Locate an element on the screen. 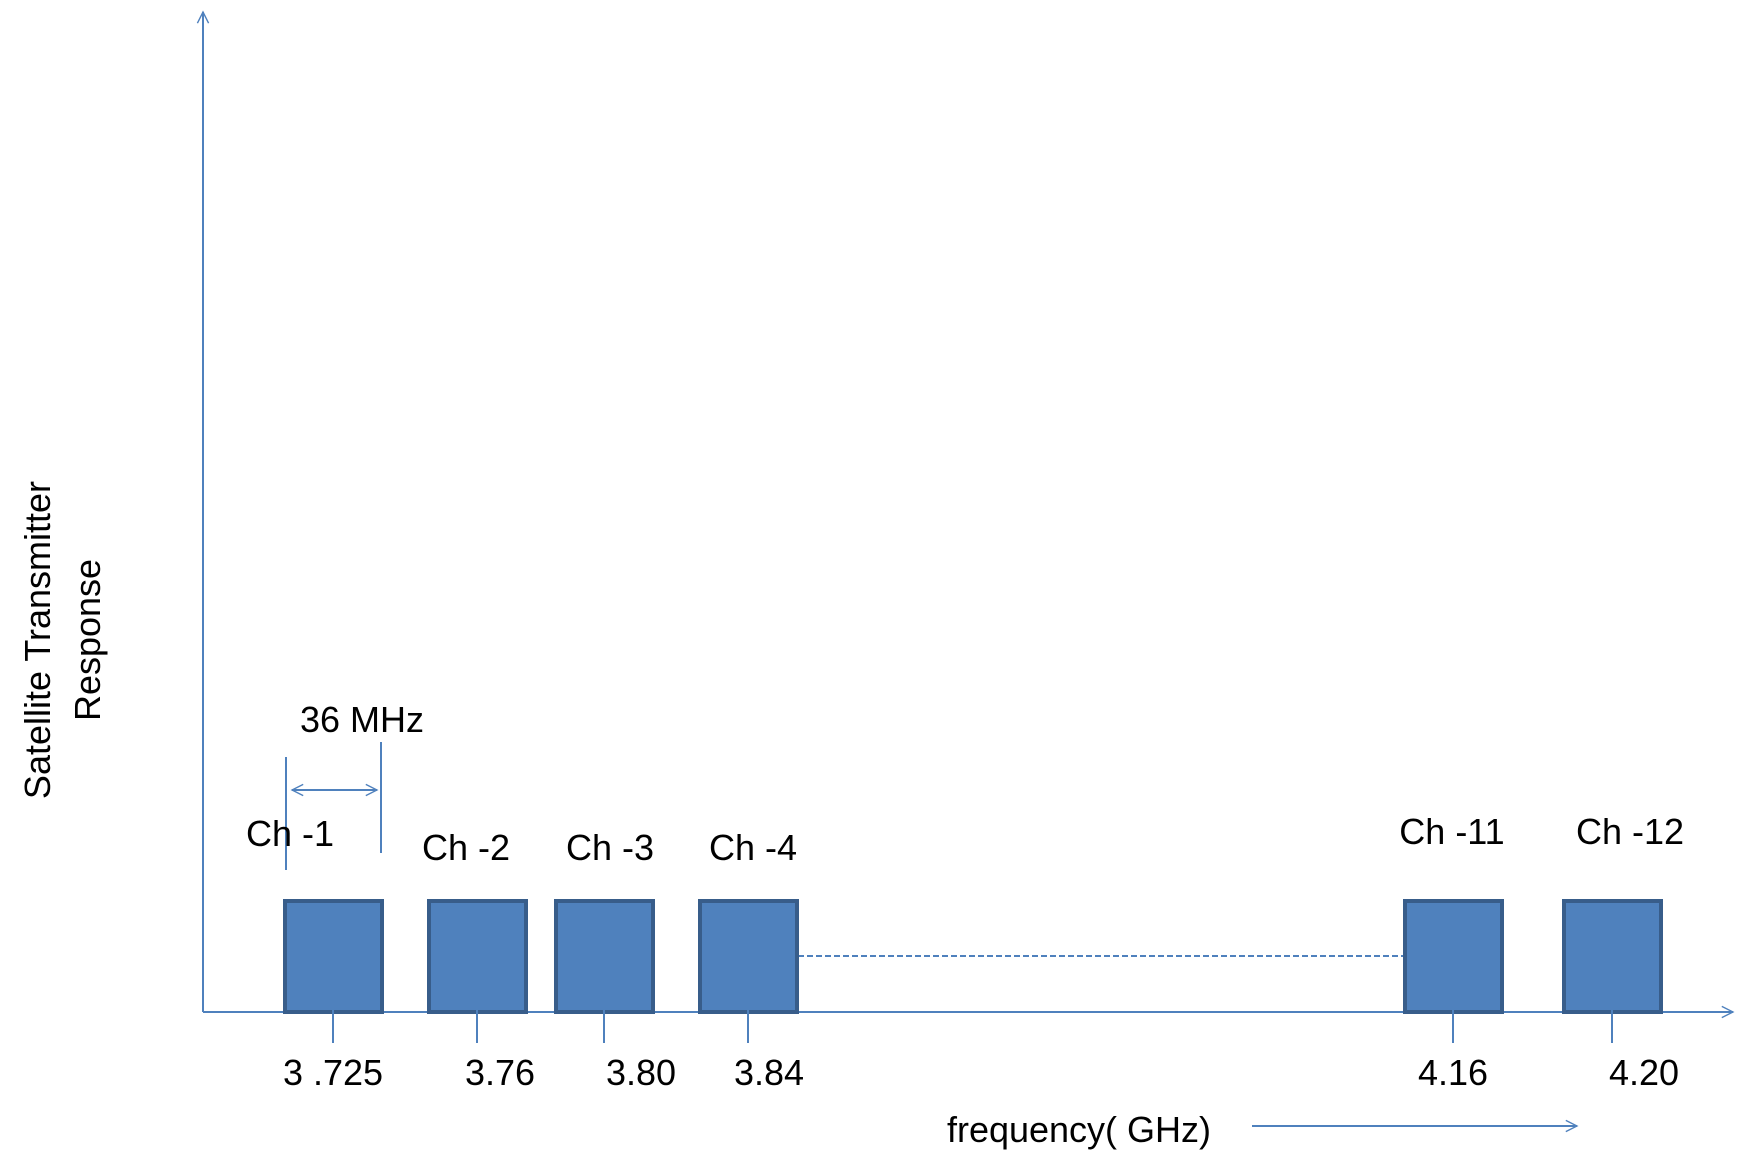 This screenshot has height=1152, width=1738. channel-label: Ch -1 is located at coordinates (290, 833).